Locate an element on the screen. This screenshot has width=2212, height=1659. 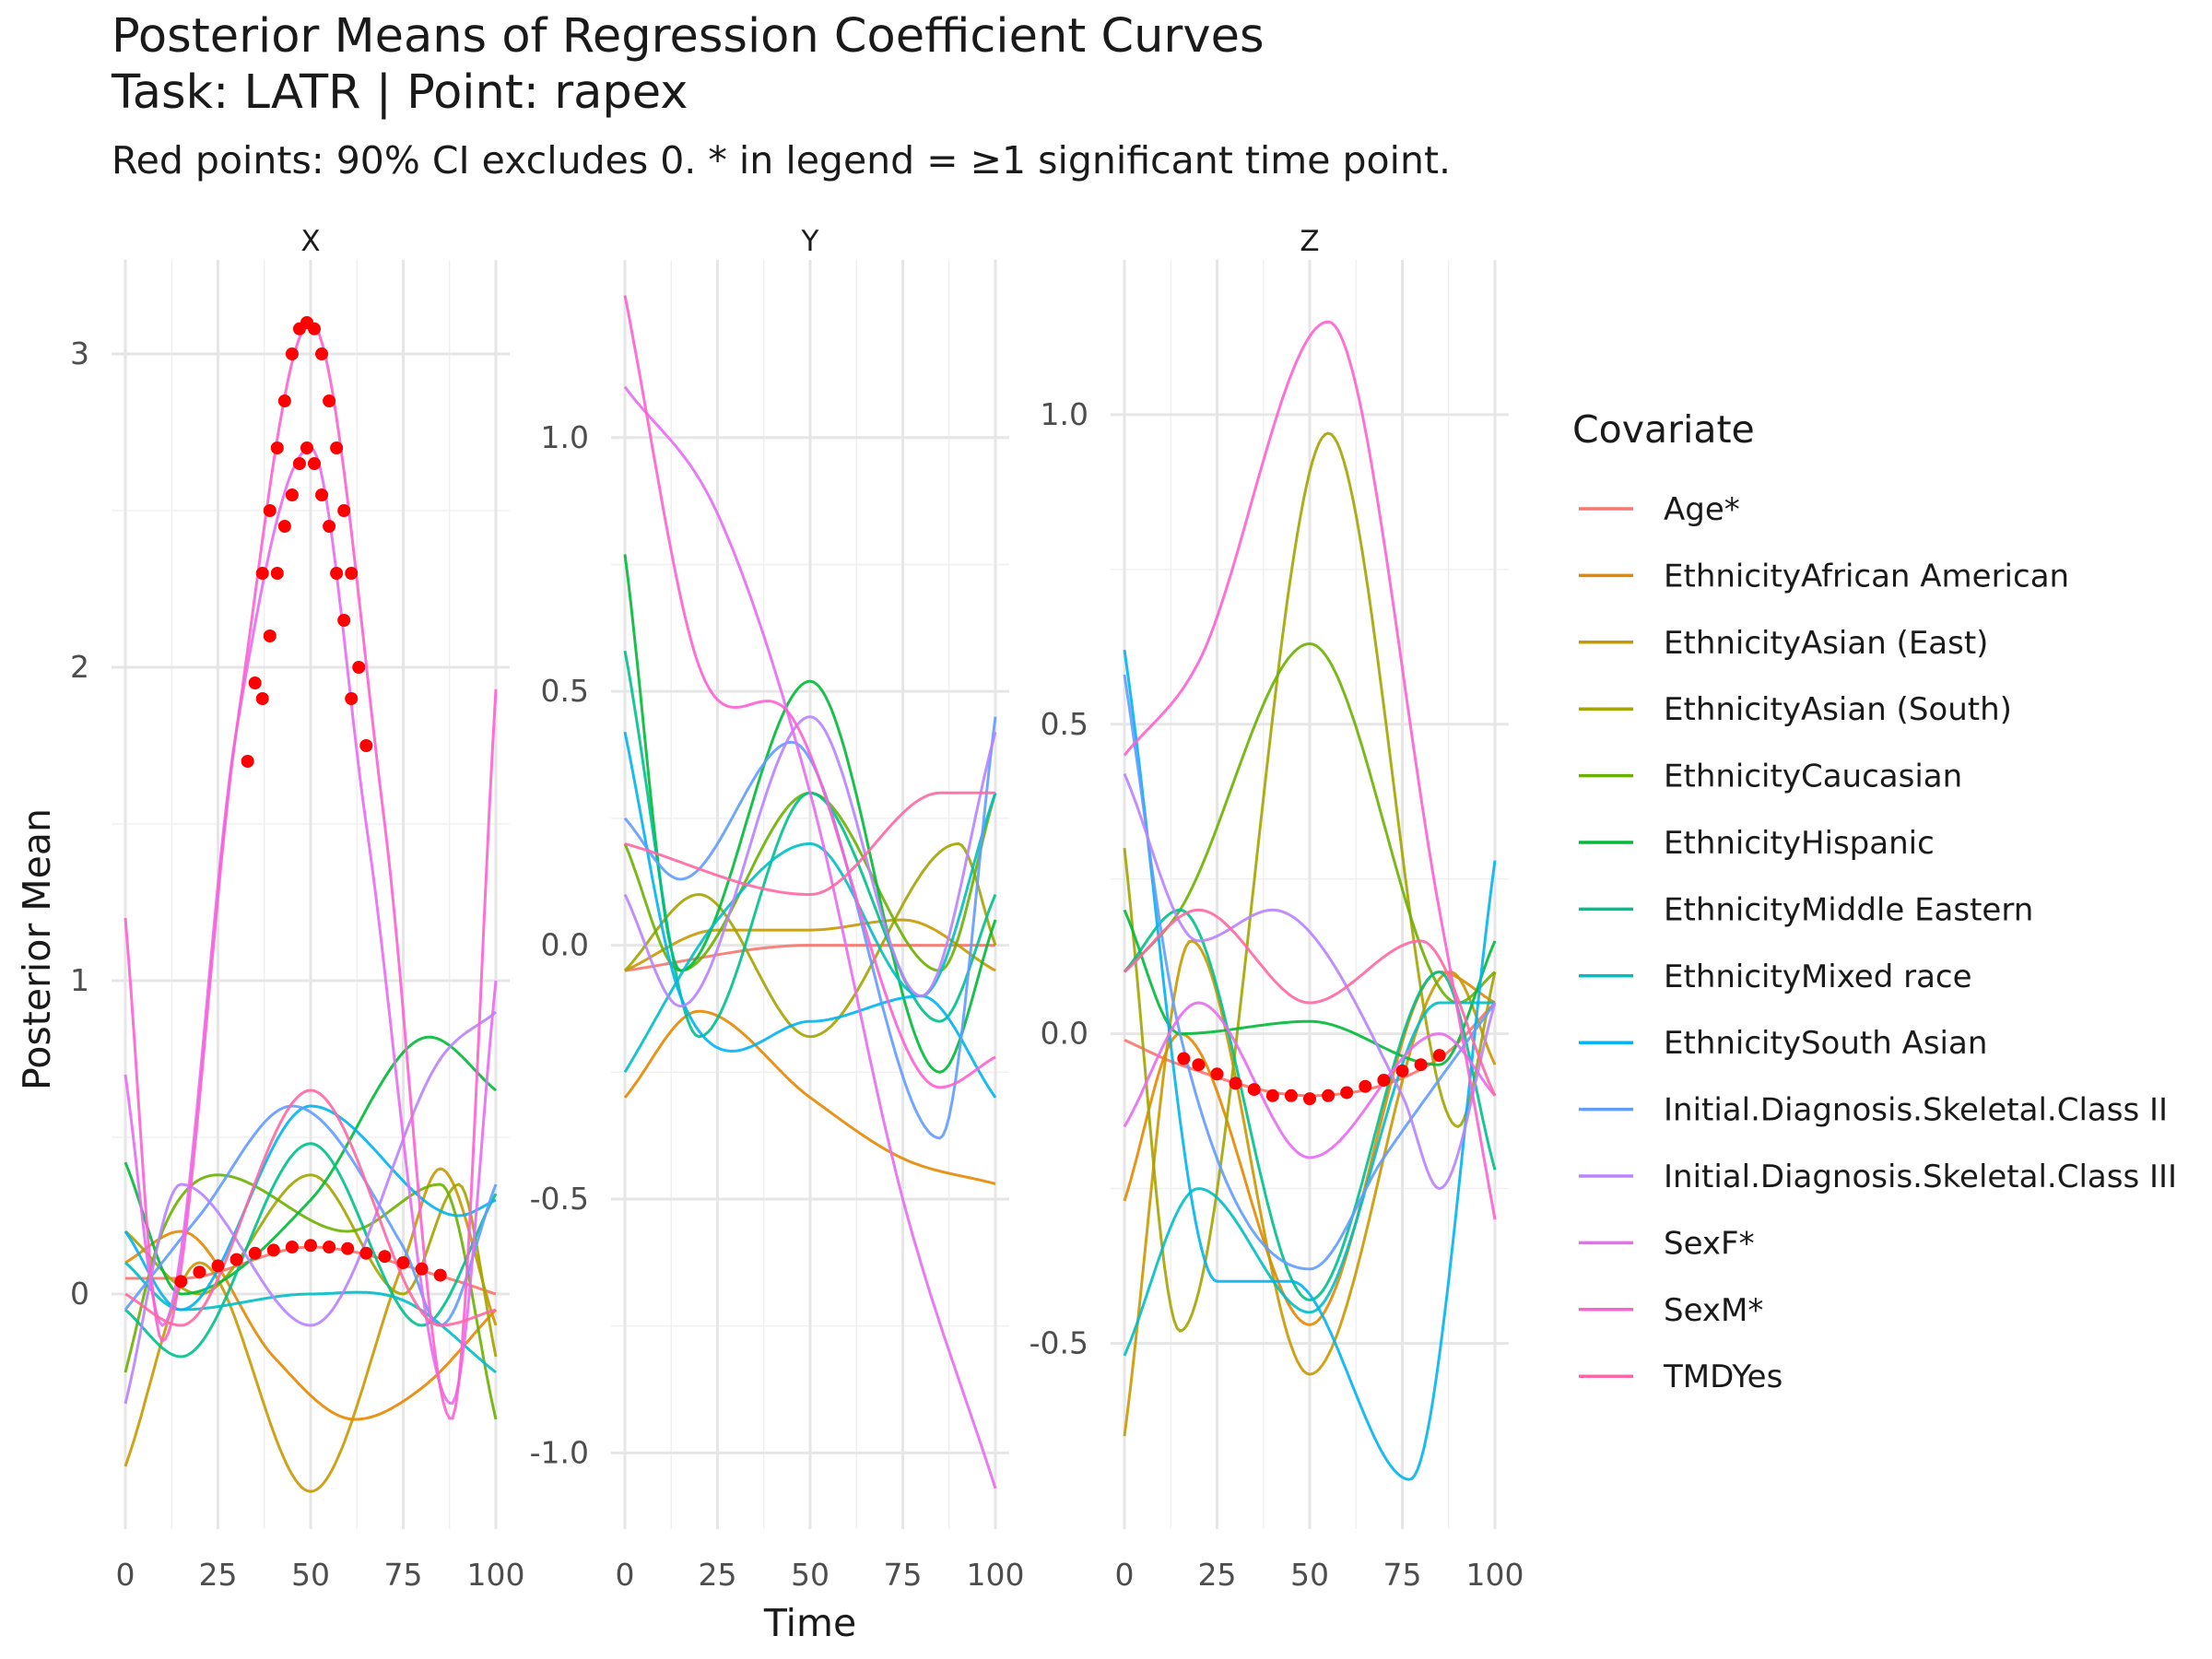
legend-item: EthnicityAsian (South) is located at coordinates (1795, 709).